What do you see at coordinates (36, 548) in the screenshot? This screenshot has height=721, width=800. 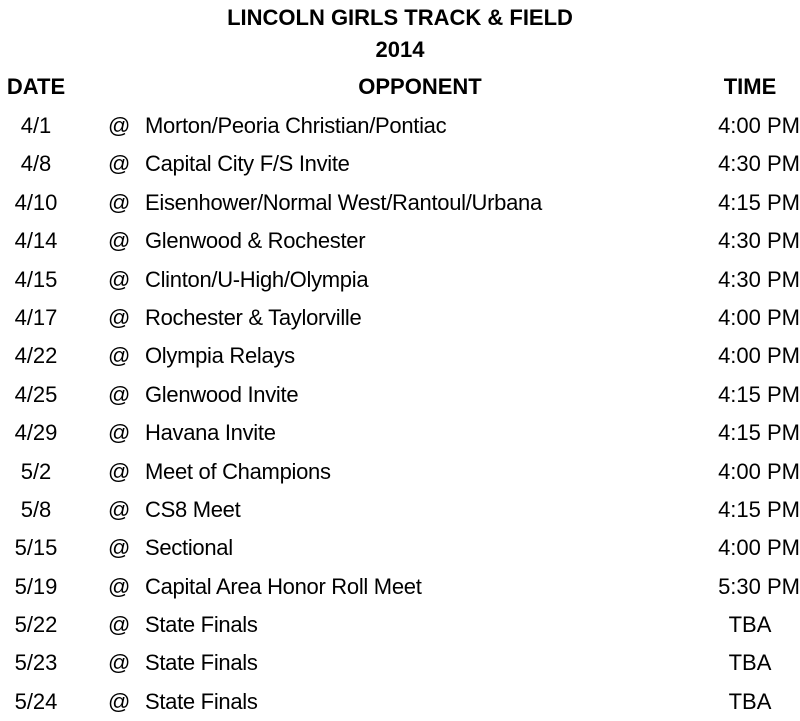 I see `date-cell: 5/15` at bounding box center [36, 548].